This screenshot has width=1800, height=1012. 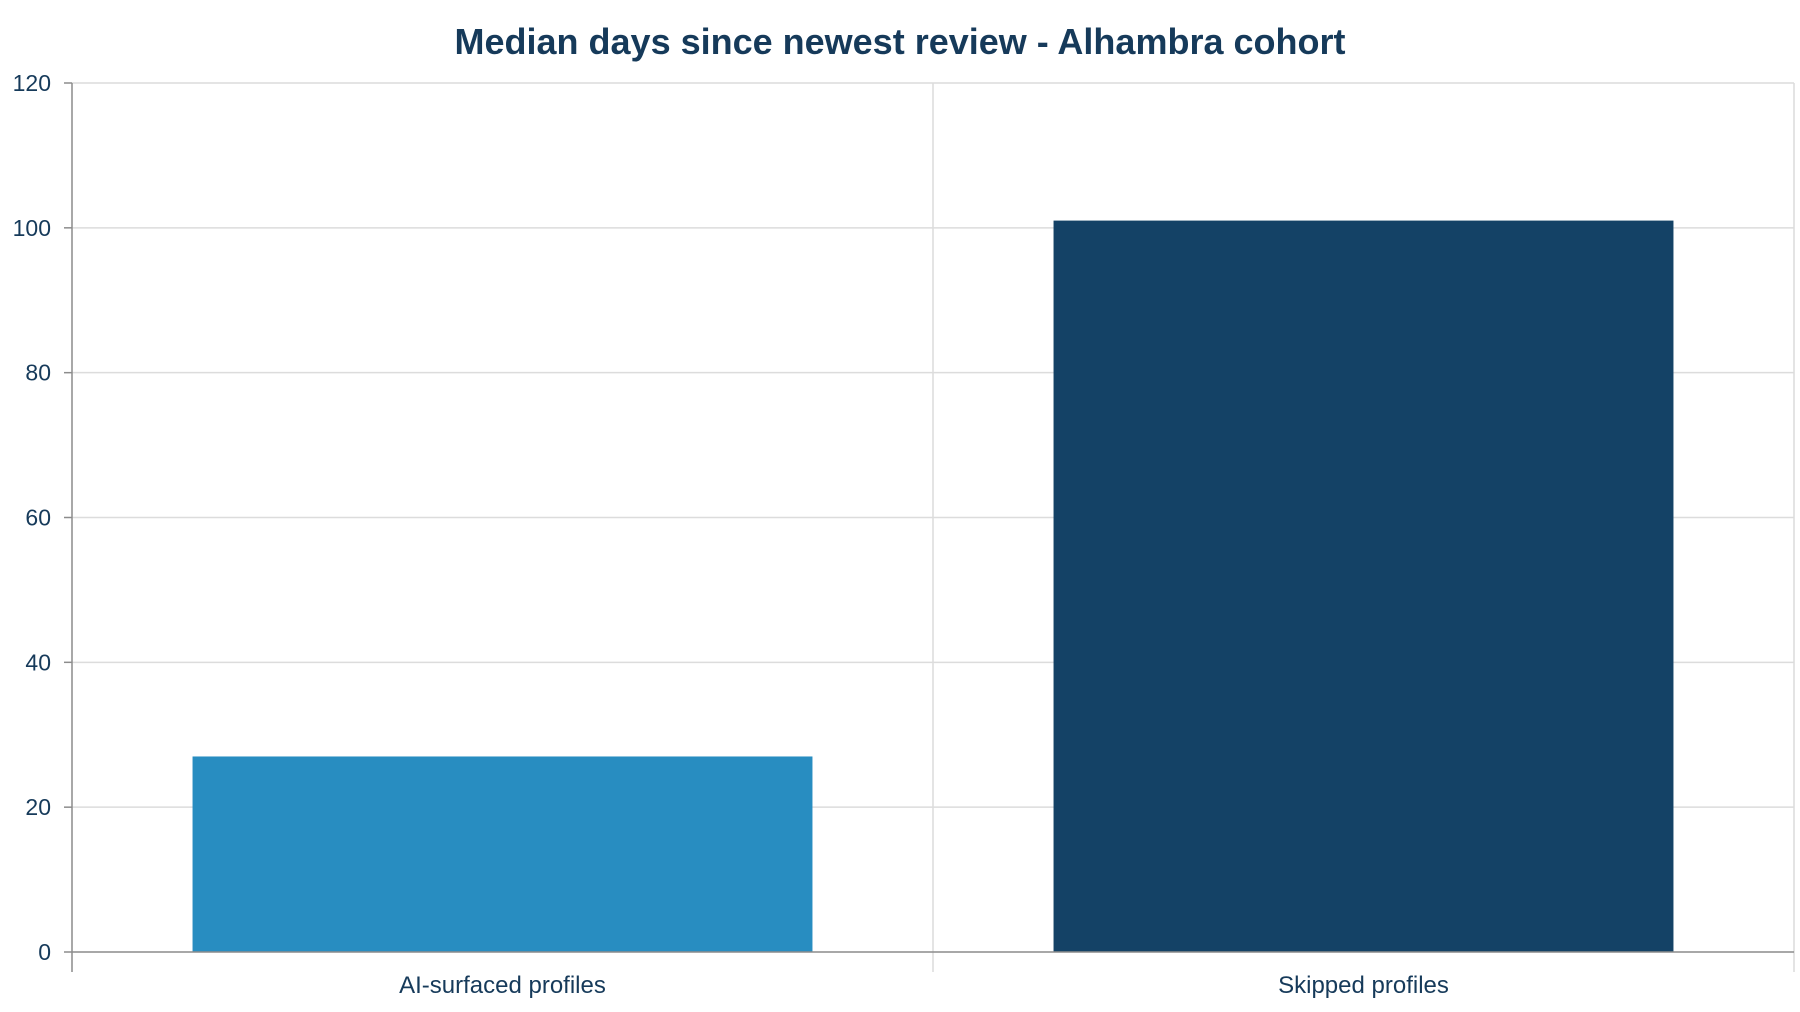 What do you see at coordinates (38, 662) in the screenshot?
I see `y-tick-label: 40` at bounding box center [38, 662].